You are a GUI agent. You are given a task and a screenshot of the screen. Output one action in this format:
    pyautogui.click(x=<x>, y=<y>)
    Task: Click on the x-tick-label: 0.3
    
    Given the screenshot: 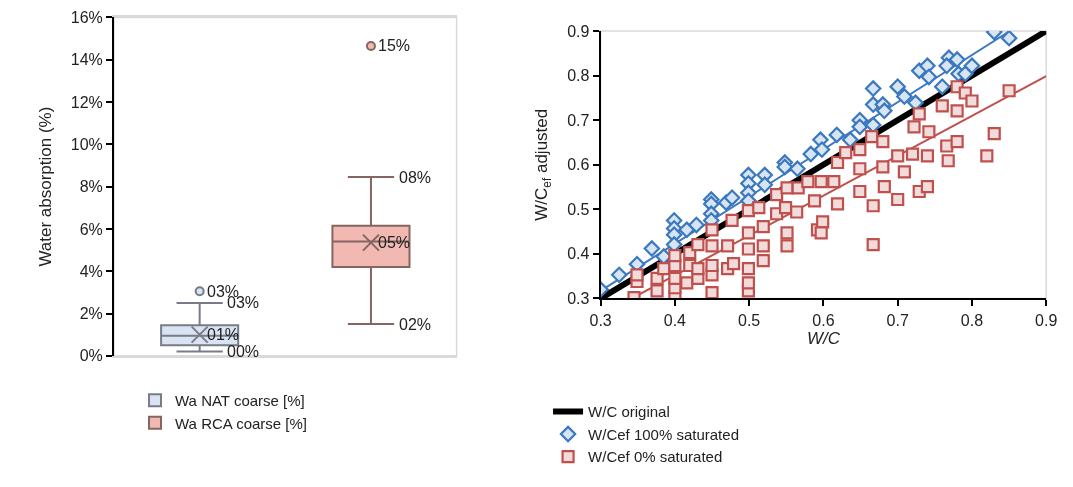 What is the action you would take?
    pyautogui.click(x=600, y=320)
    